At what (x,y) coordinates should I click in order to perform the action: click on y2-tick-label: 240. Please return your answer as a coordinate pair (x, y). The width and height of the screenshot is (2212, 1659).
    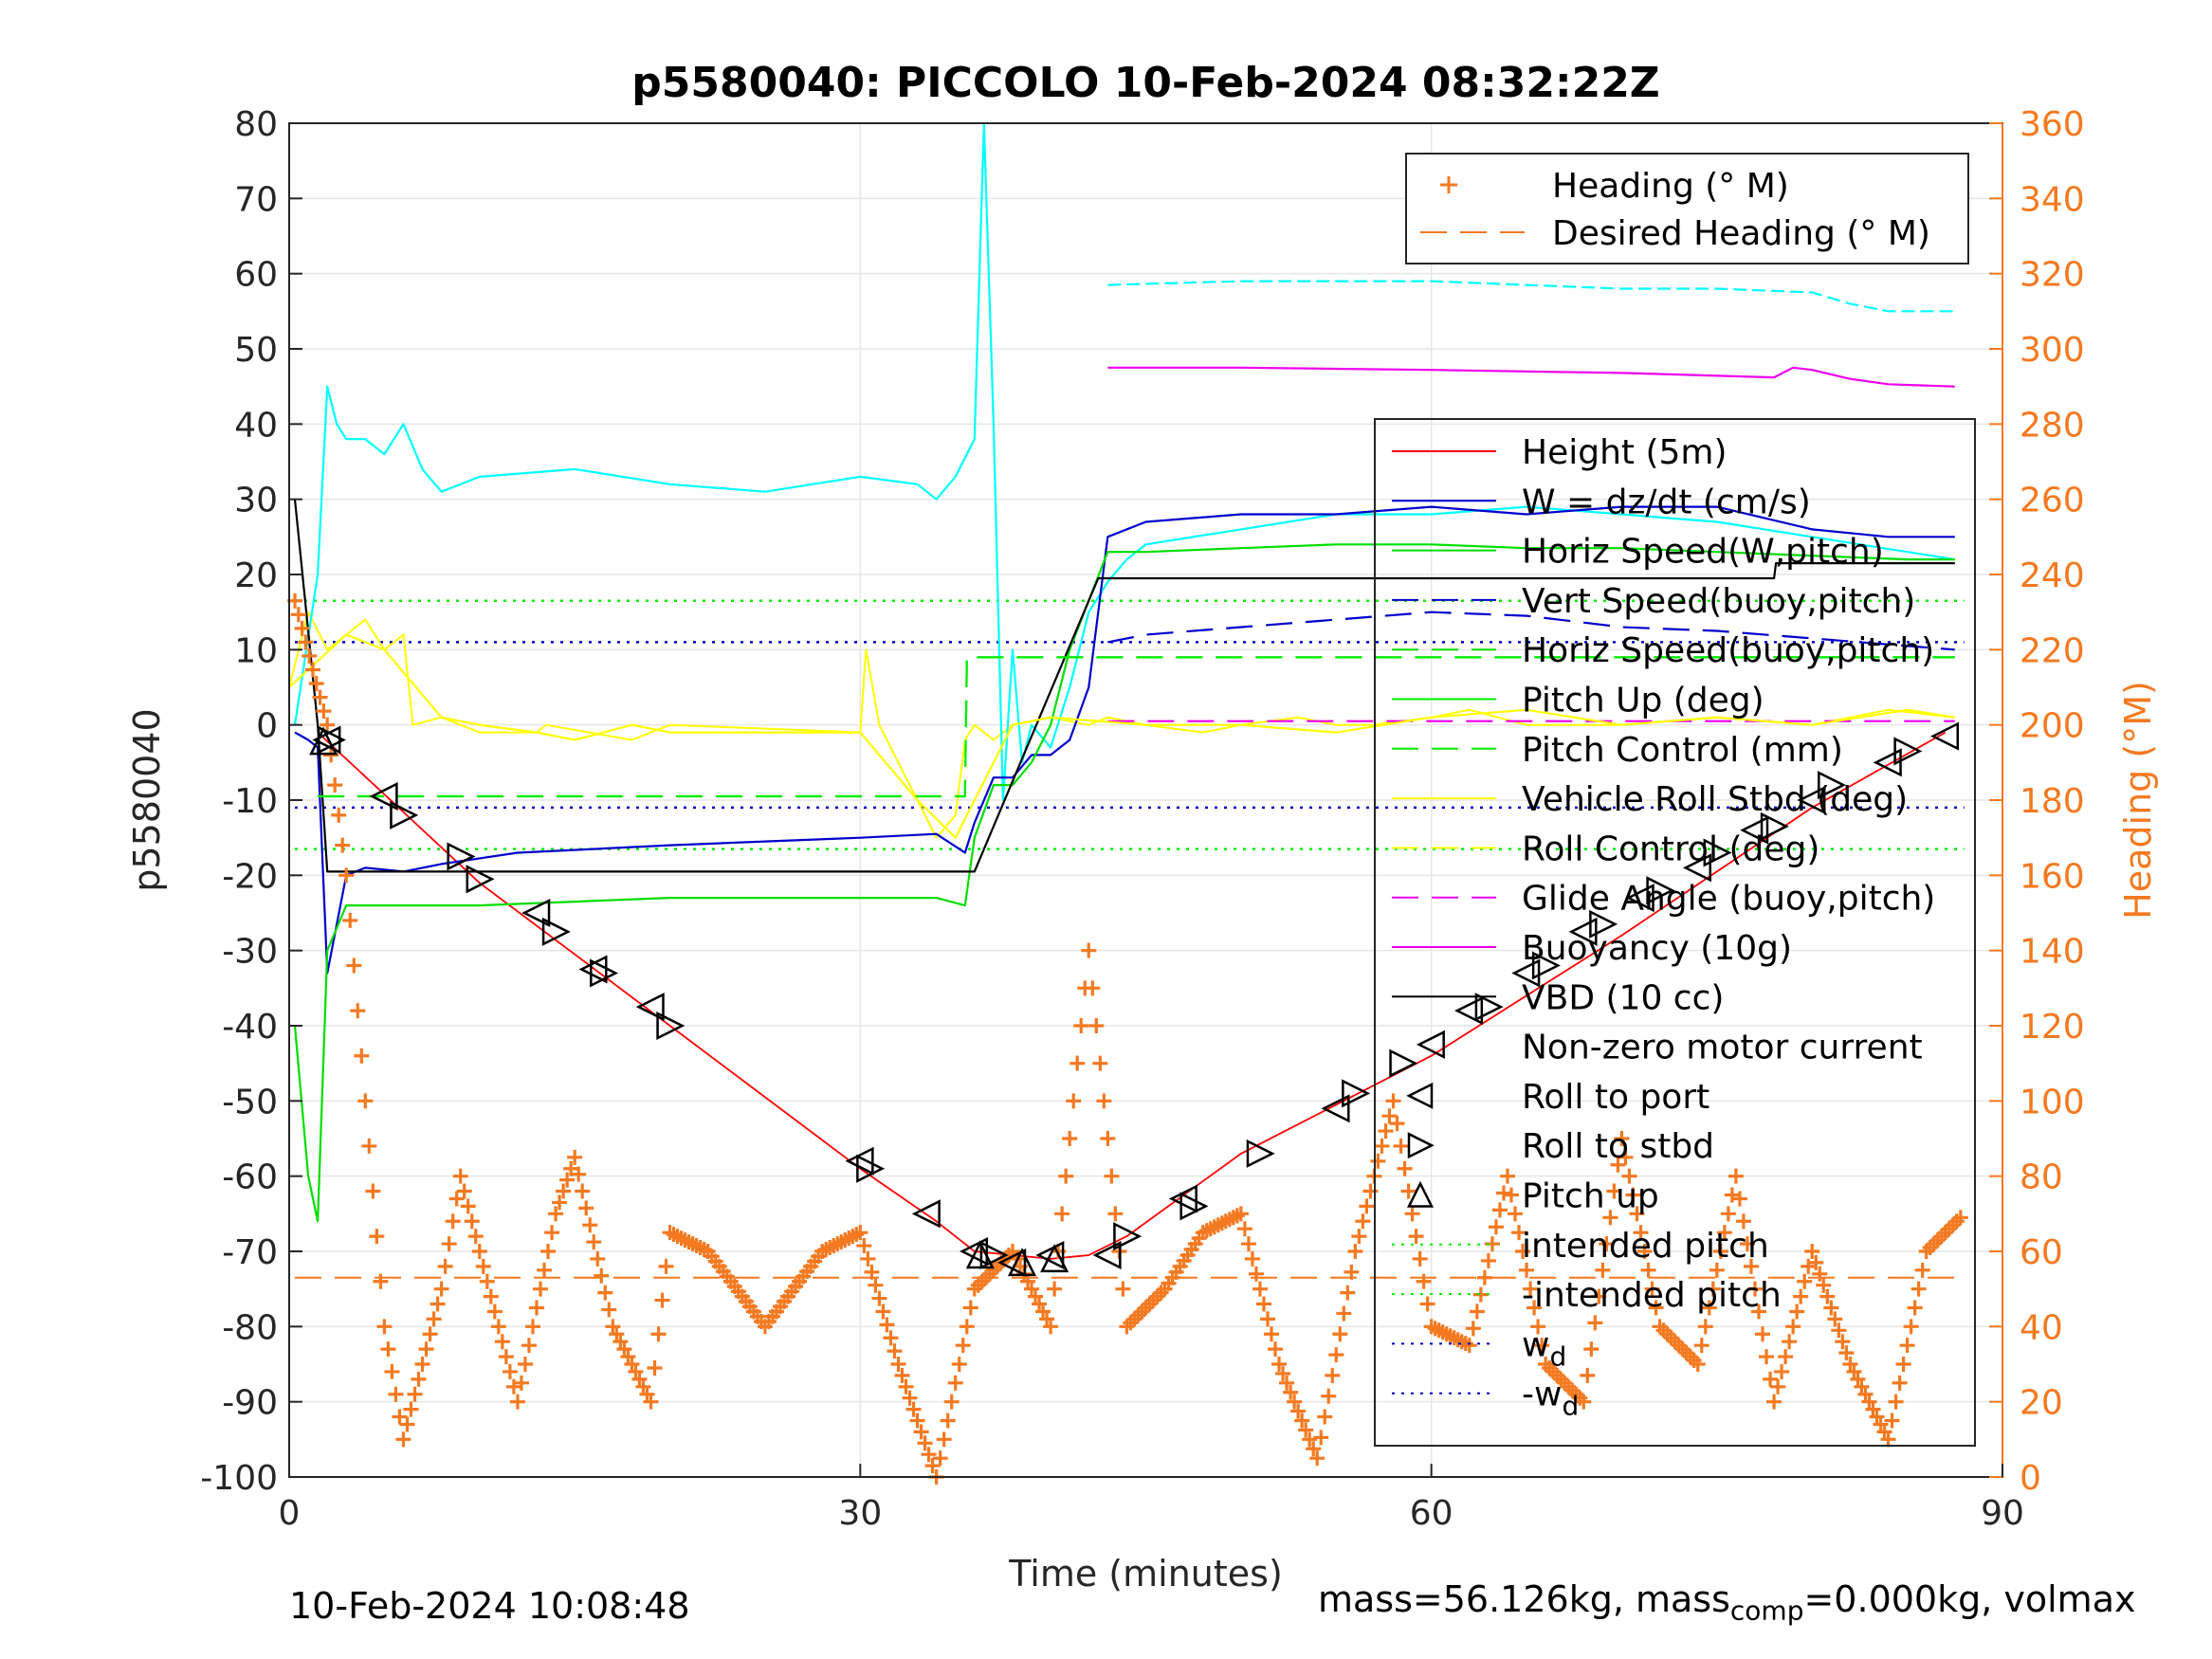
    Looking at the image, I should click on (2052, 575).